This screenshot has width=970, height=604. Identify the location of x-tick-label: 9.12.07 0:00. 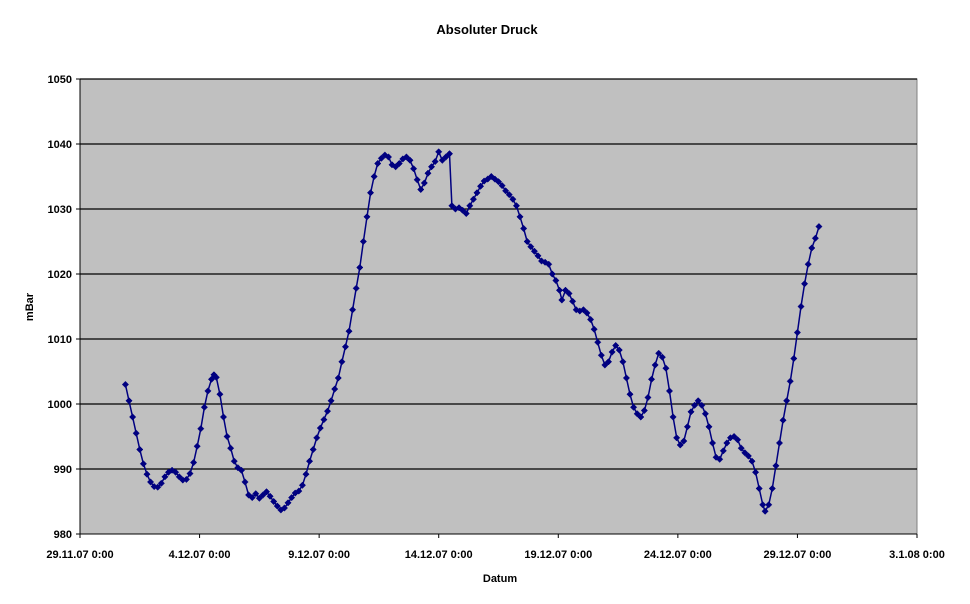
(319, 555).